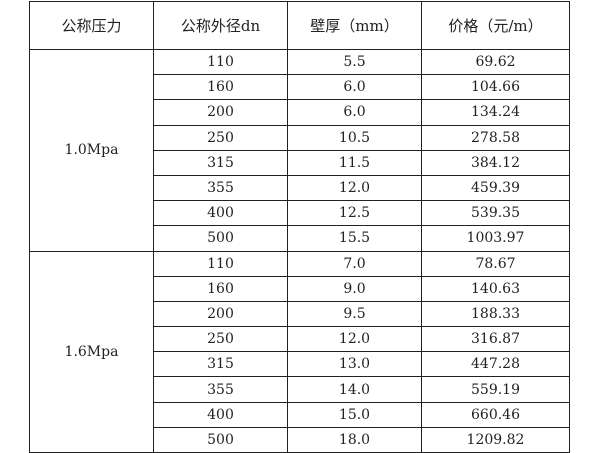 This screenshot has width=600, height=453. I want to click on header-diameter: 公称外径dn, so click(220, 25).